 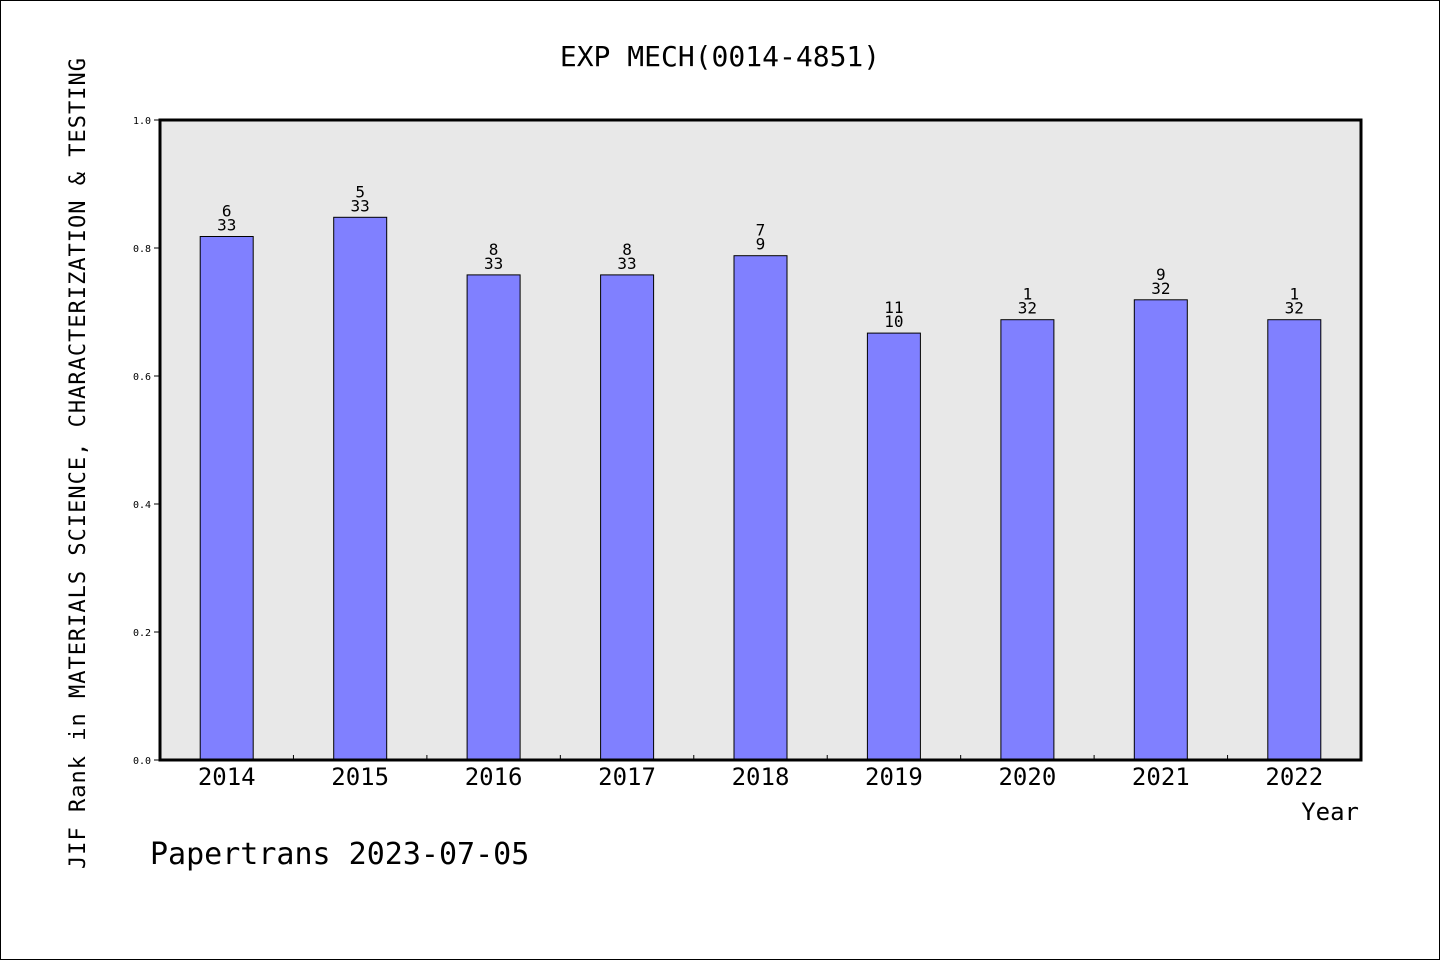 What do you see at coordinates (360, 777) in the screenshot?
I see `x-tick-label-2015: 2015` at bounding box center [360, 777].